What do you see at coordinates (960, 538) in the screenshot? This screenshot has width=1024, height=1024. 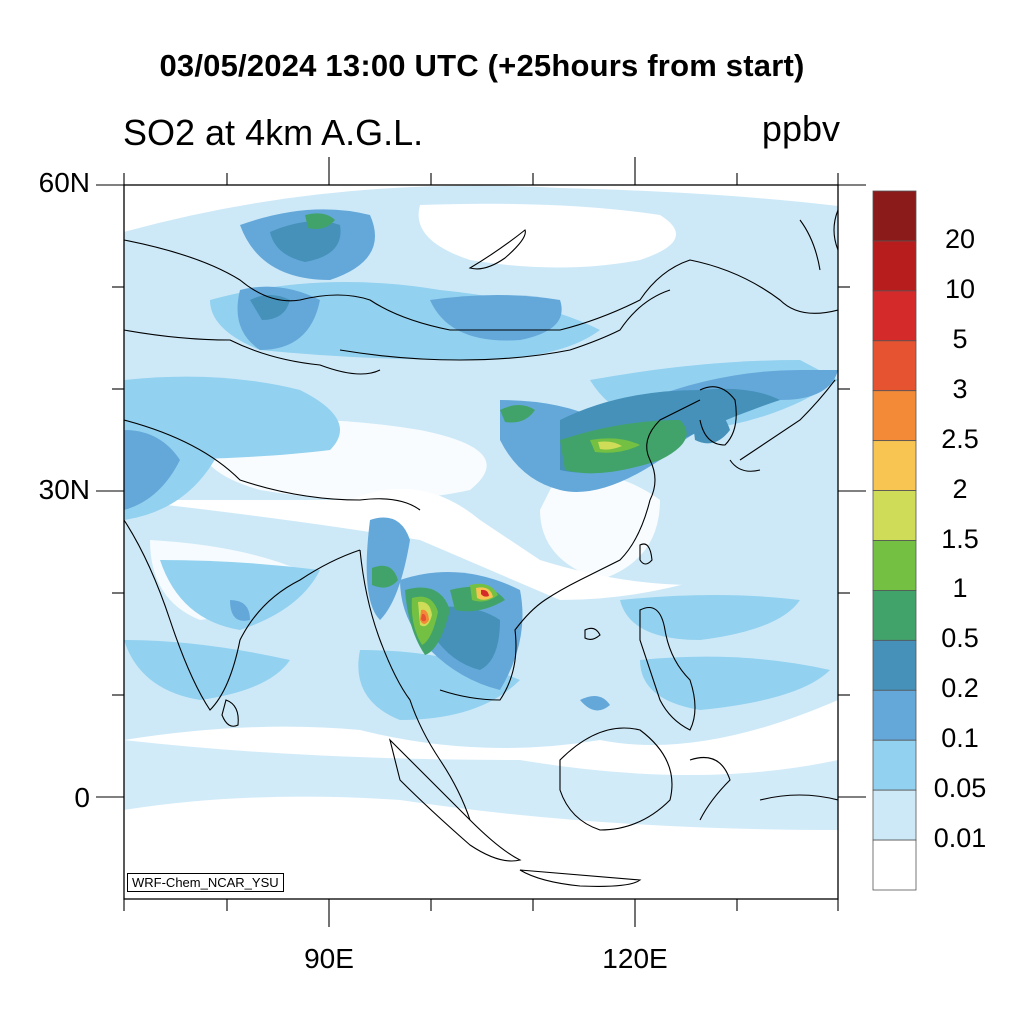 I see `colorbar-label: 1.5` at bounding box center [960, 538].